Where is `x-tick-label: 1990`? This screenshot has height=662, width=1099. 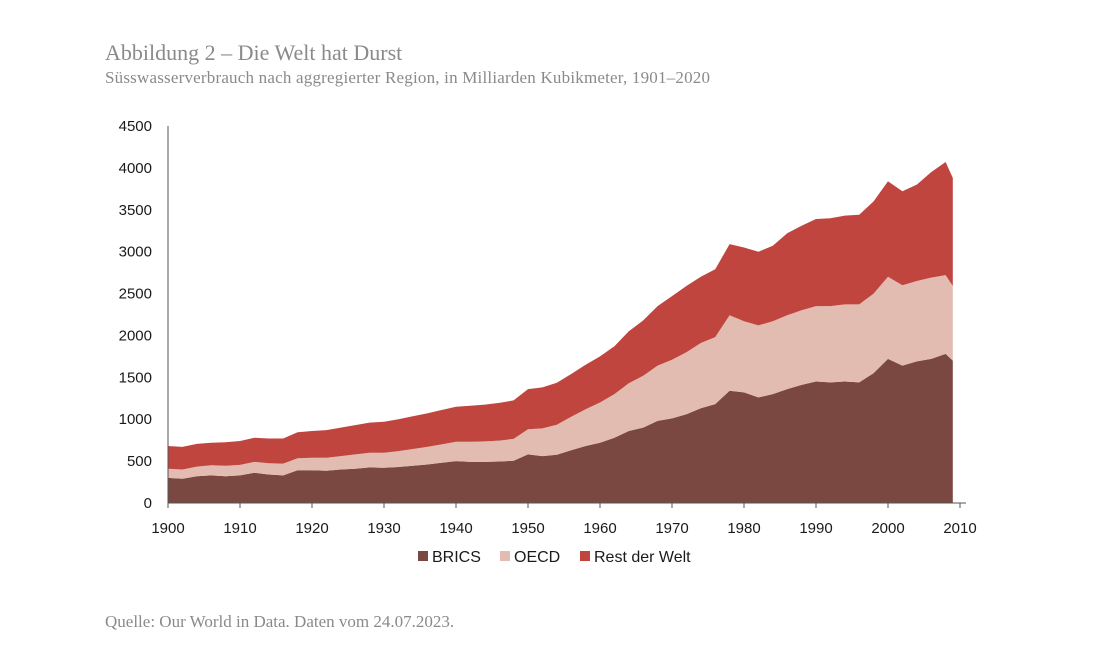
x-tick-label: 1990 is located at coordinates (815, 528).